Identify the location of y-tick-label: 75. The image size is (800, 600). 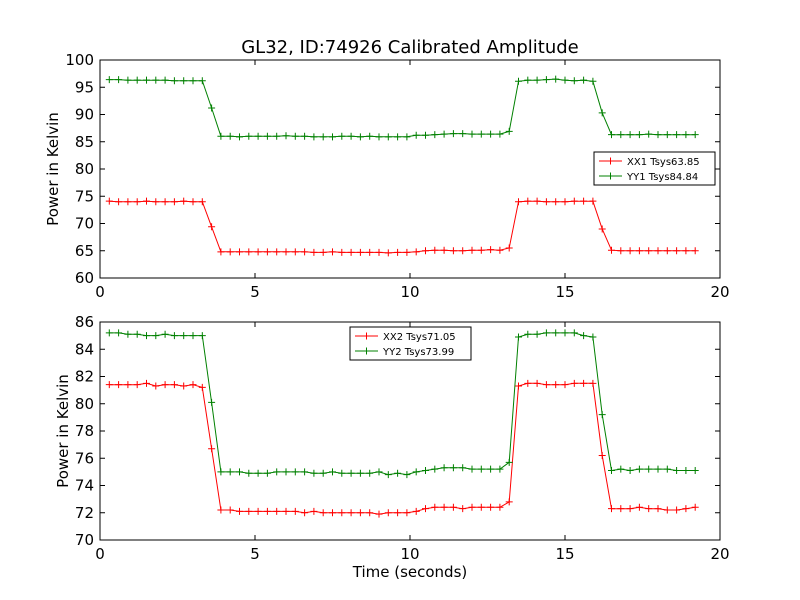
(84, 196).